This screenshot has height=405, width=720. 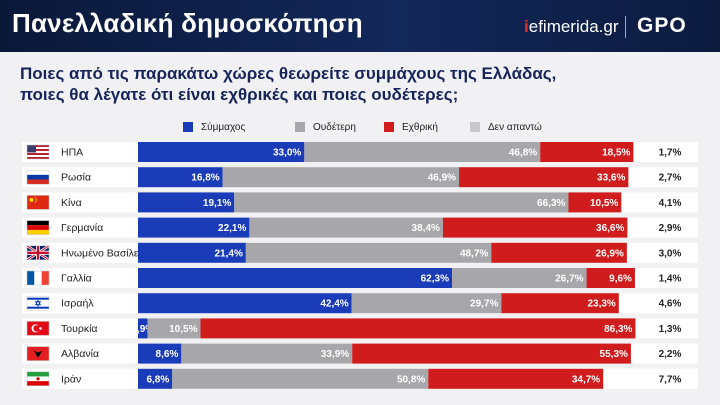 I want to click on data-label-no-answer: 4,6%, so click(x=670, y=304).